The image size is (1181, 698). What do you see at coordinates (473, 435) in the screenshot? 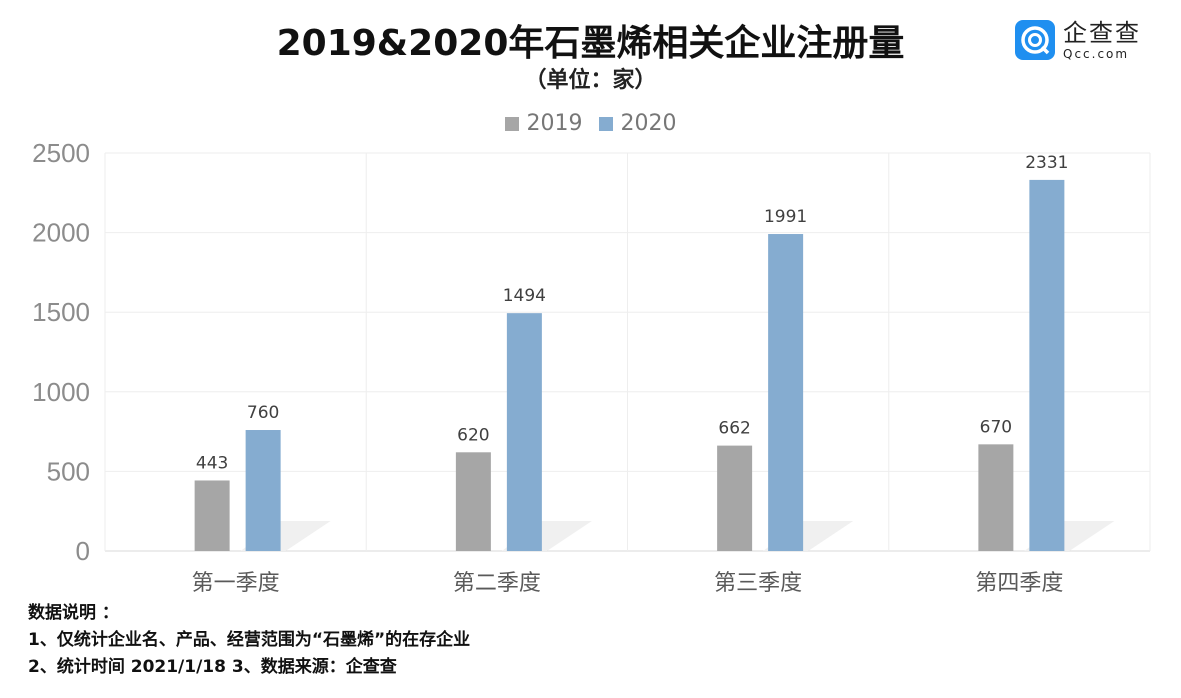
I see `data-label-2019: 620` at bounding box center [473, 435].